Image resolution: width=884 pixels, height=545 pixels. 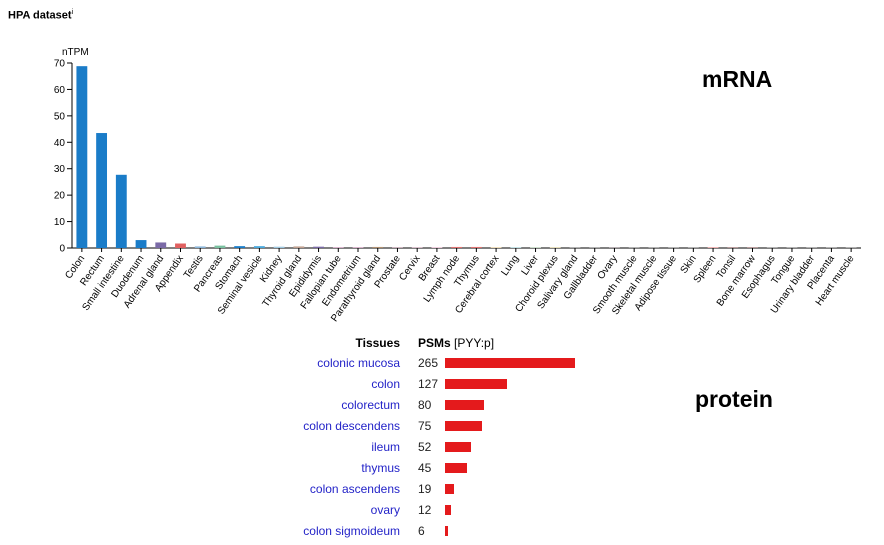 I want to click on tissue-link: colon ascendens, so click(x=354, y=489).